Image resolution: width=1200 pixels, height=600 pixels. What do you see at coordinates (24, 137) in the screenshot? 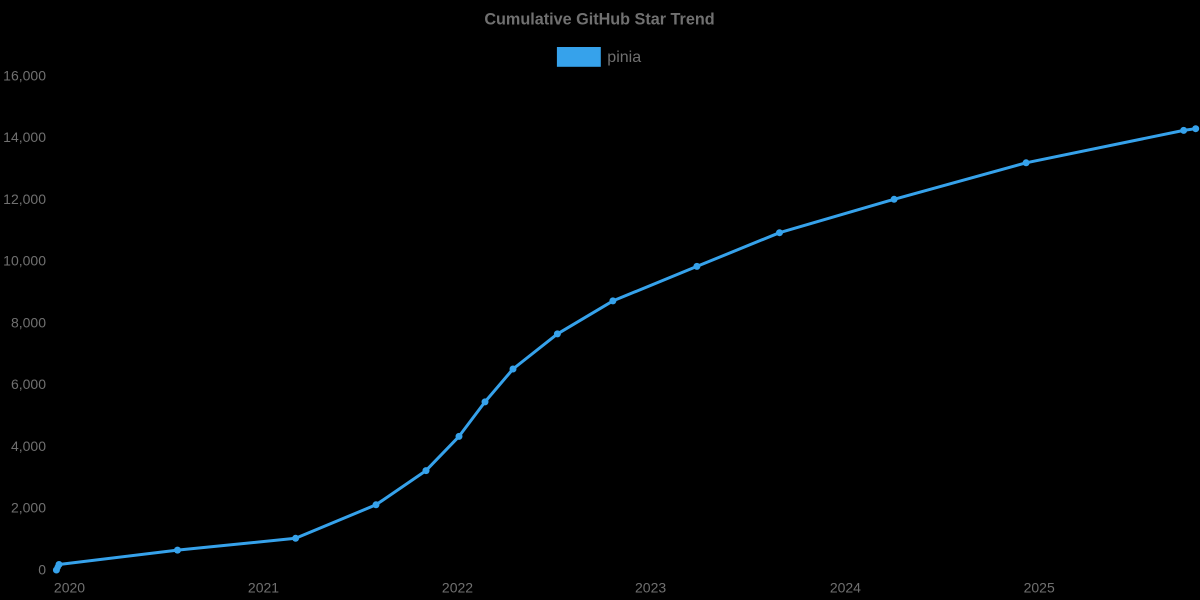
I see `svg-text: 14,000` at bounding box center [24, 137].